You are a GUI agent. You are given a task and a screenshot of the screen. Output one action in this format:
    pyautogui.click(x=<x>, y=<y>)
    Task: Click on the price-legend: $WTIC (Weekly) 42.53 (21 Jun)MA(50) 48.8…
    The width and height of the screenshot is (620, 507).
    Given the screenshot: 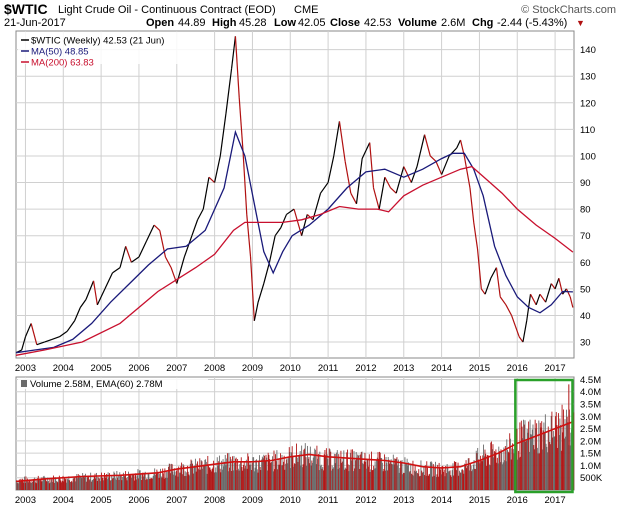 What is the action you would take?
    pyautogui.click(x=116, y=50)
    